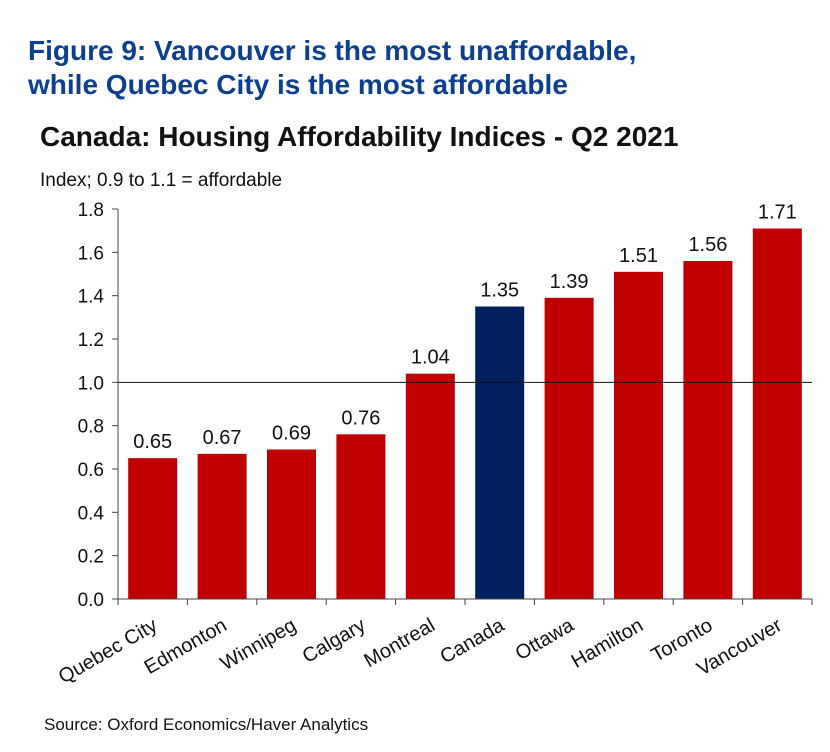 The height and width of the screenshot is (752, 830). Describe the element at coordinates (91, 470) in the screenshot. I see `y-tick-label: 0.6` at that location.